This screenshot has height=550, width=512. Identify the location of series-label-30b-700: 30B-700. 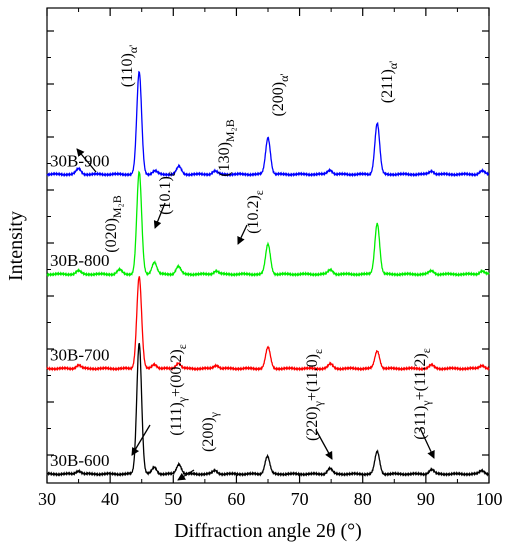
(80, 355).